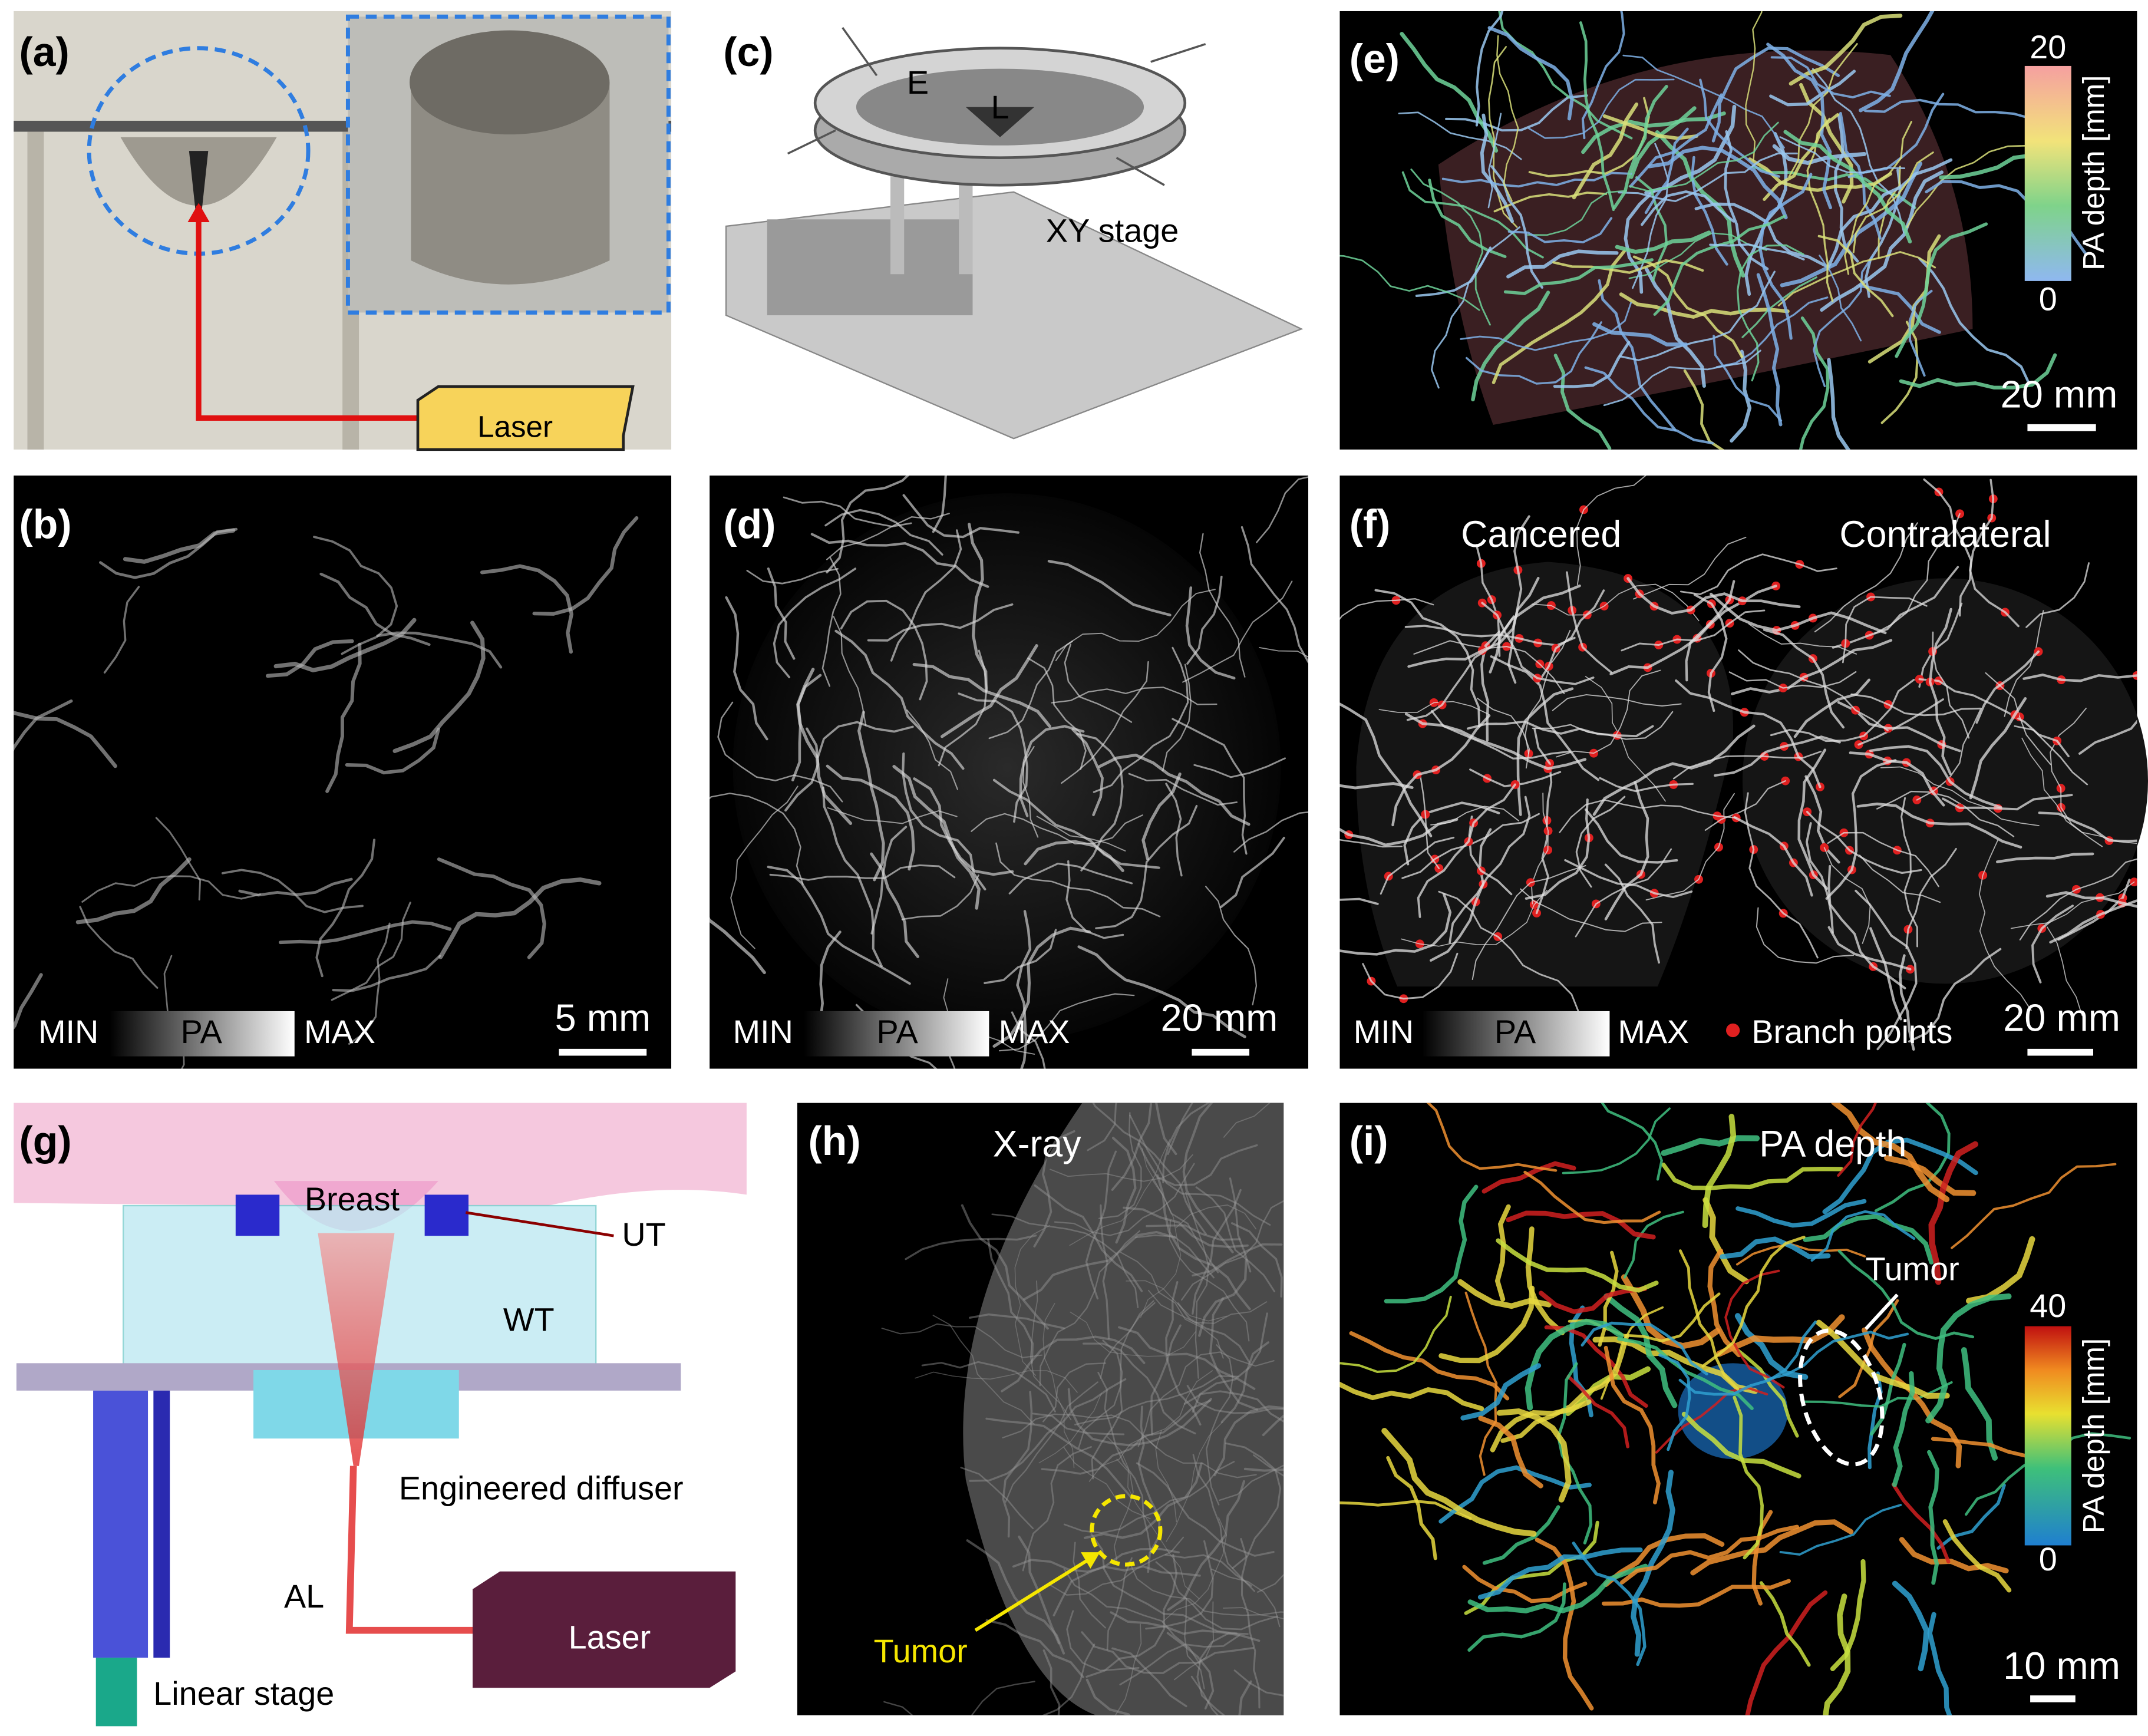  What do you see at coordinates (1852, 1031) in the screenshot?
I see `legend-label: Branch points` at bounding box center [1852, 1031].